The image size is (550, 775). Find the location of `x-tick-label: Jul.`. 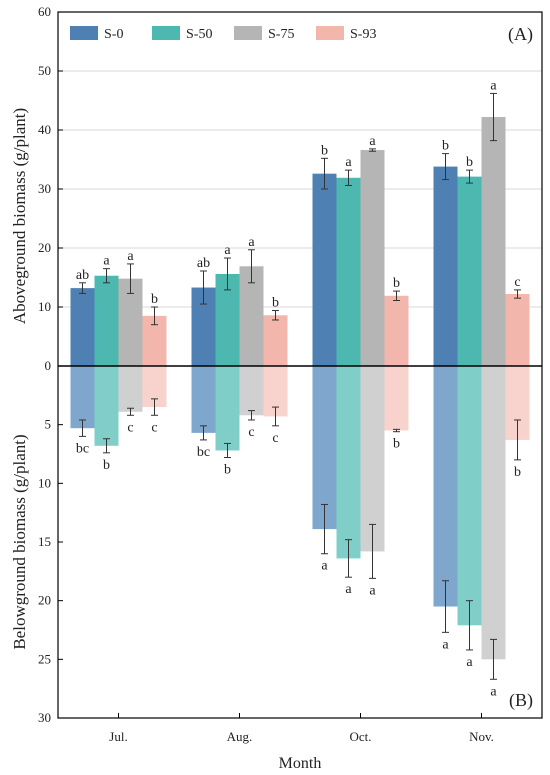

x-tick-label: Jul. is located at coordinates (118, 736).